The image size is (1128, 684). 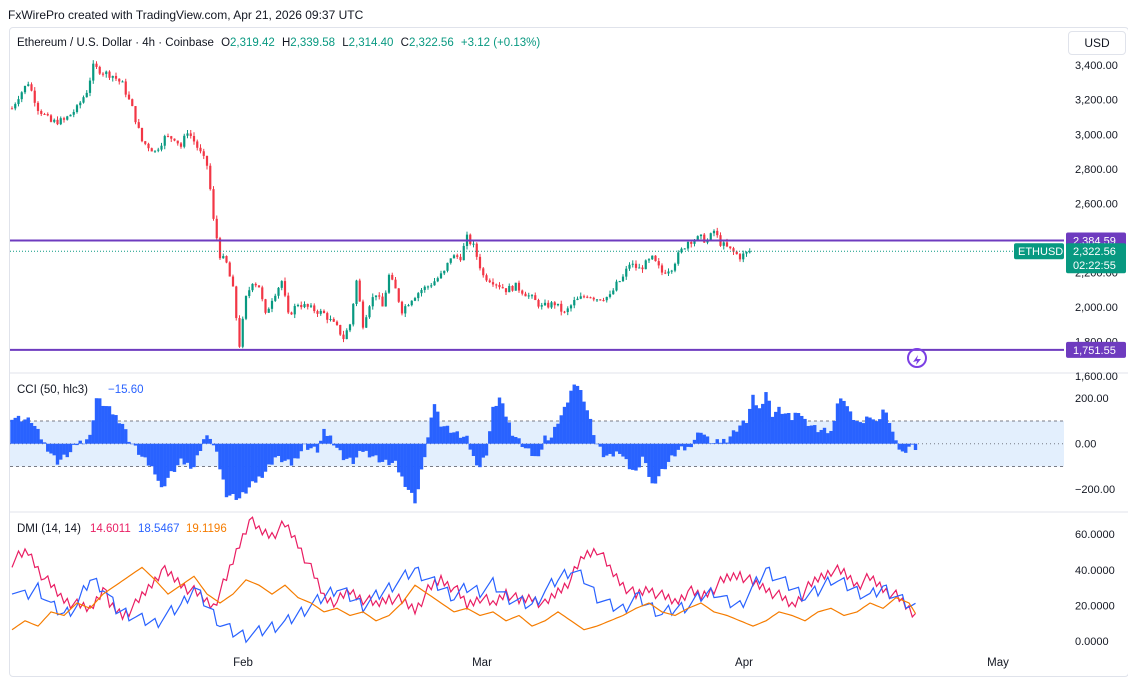 I want to click on change-value: +3.12 (+0.13%), so click(x=500, y=43).